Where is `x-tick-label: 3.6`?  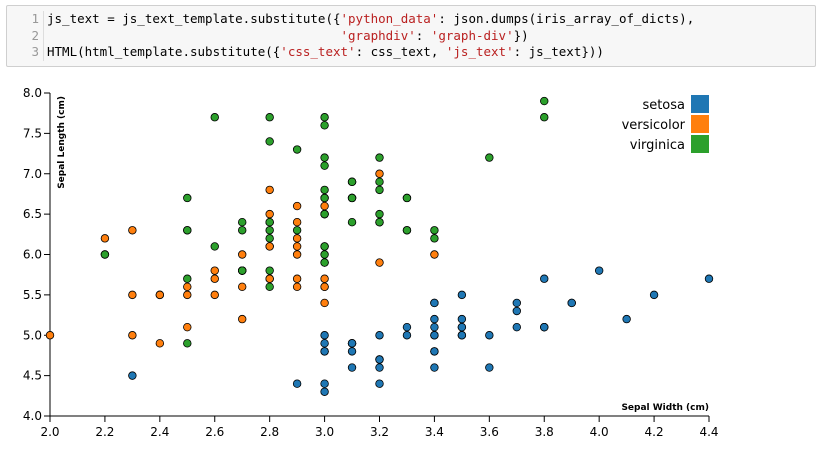 x-tick-label: 3.6 is located at coordinates (489, 432).